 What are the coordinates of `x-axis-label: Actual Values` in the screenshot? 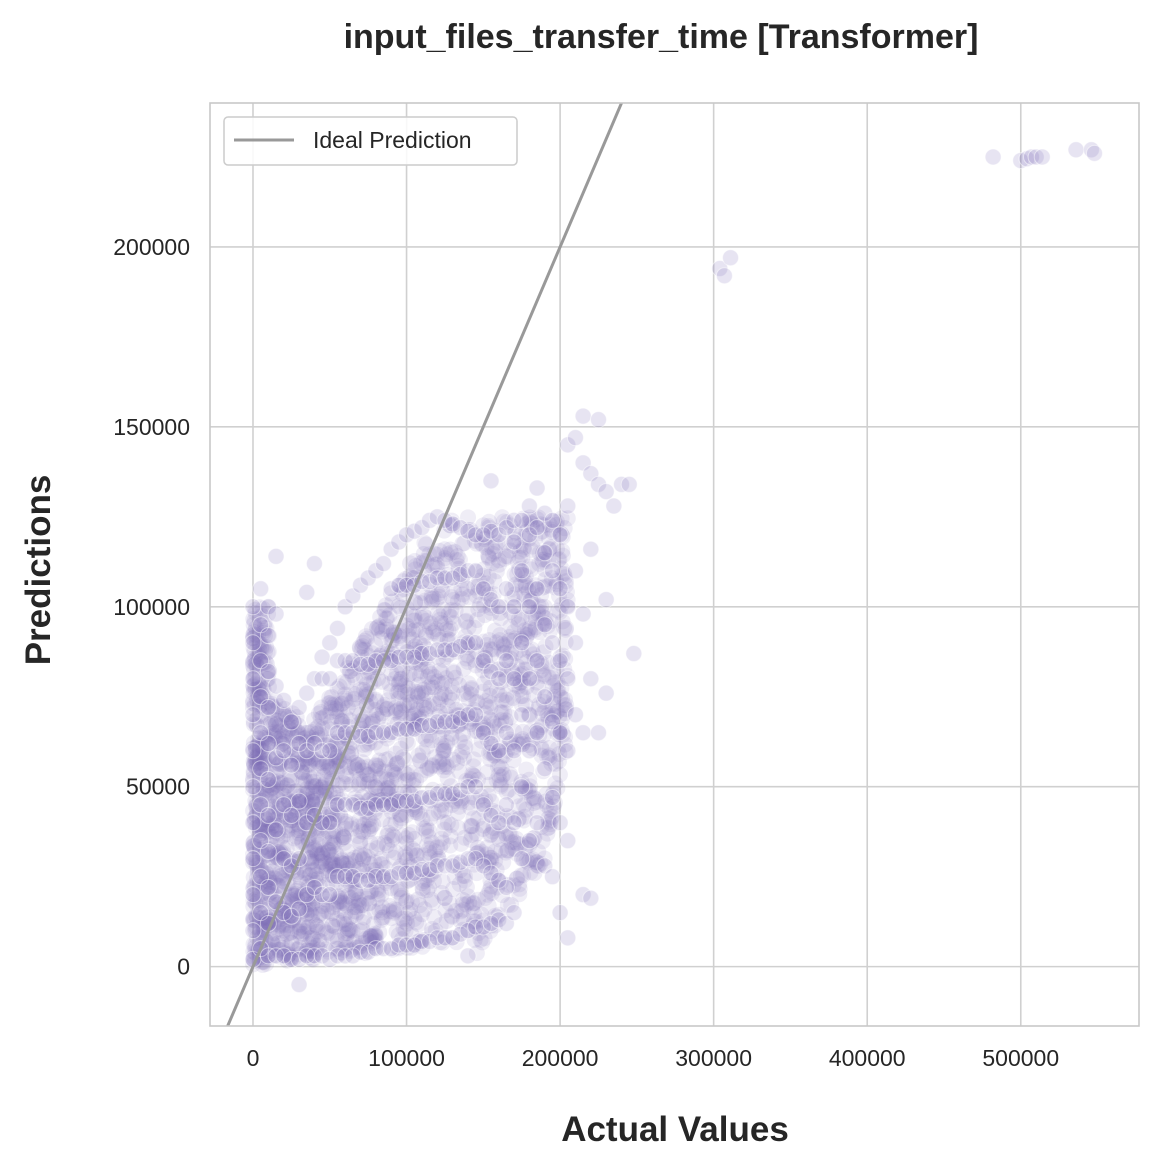 It's located at (675, 1129).